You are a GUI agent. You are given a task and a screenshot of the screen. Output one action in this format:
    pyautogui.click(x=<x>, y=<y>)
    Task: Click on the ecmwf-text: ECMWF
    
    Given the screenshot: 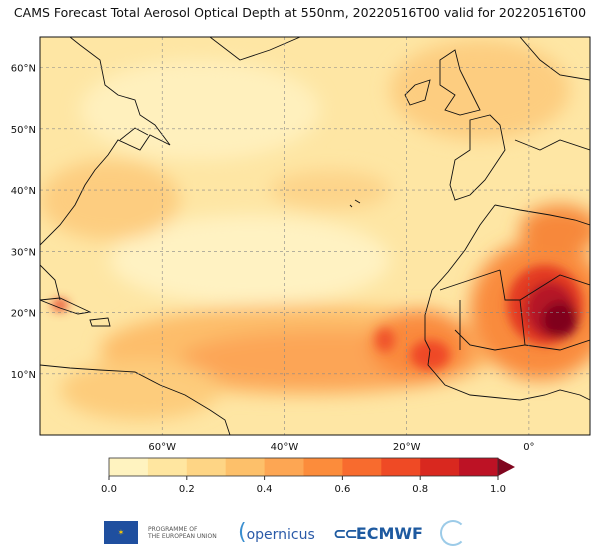 What is the action you would take?
    pyautogui.click(x=389, y=533)
    